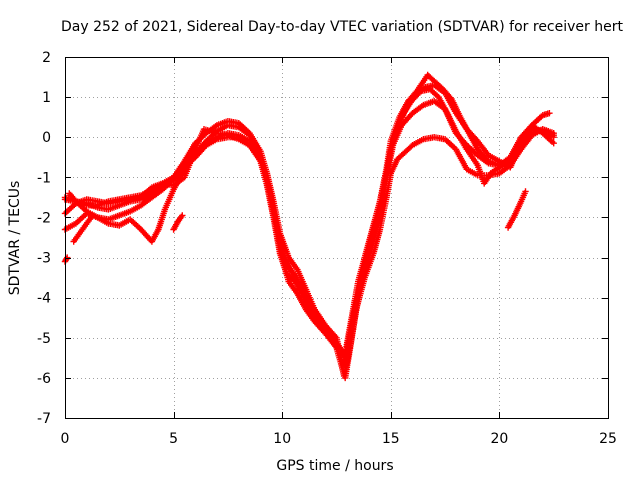 This screenshot has height=480, width=640. Describe the element at coordinates (44, 178) in the screenshot. I see `y-tick-label: -1` at that location.